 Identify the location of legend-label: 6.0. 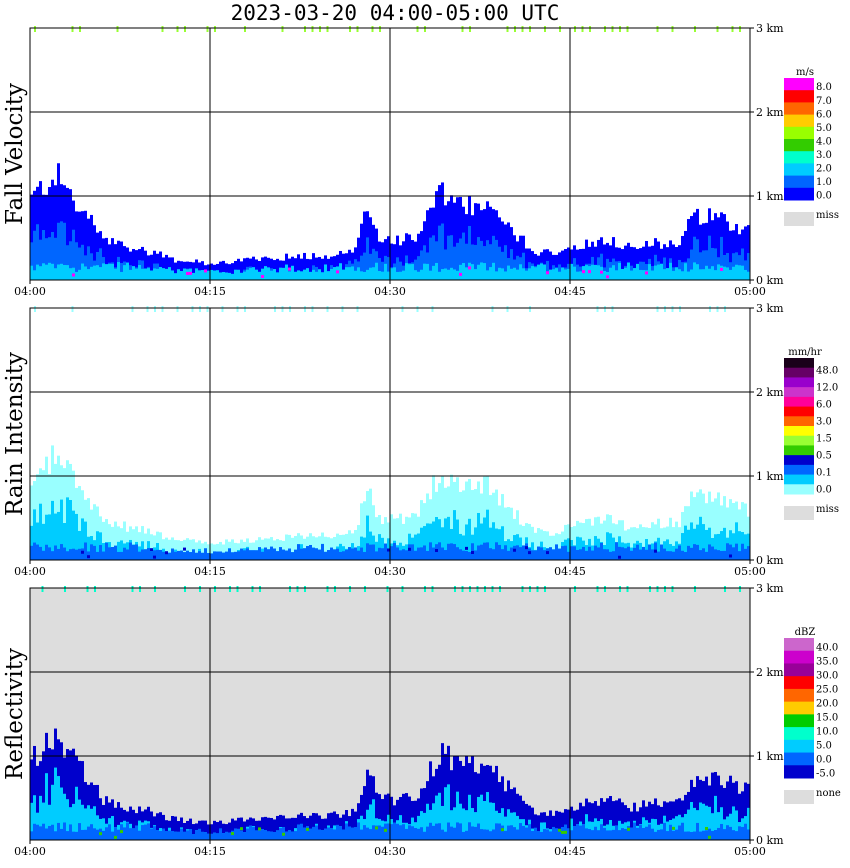
(824, 404).